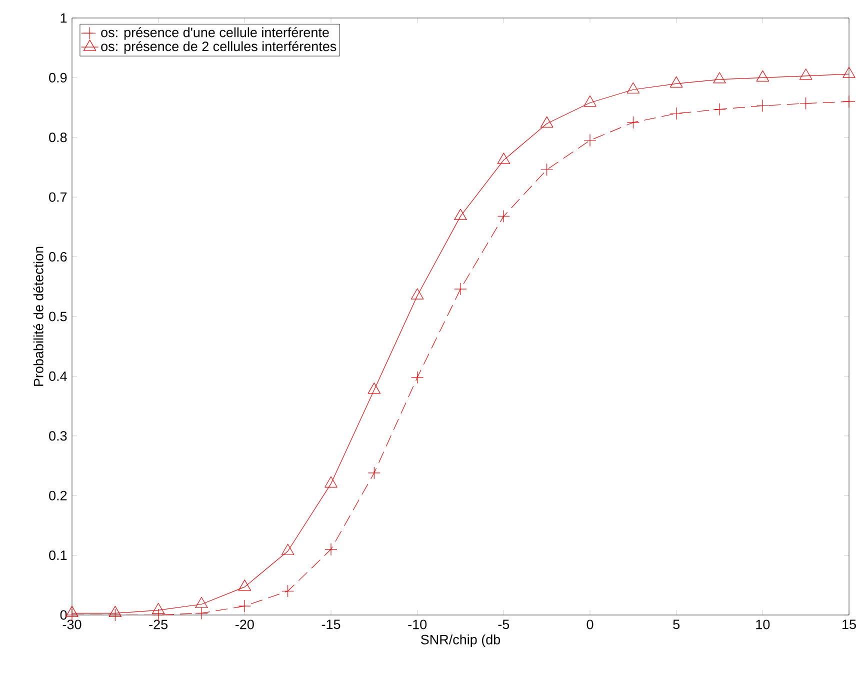 The image size is (862, 680). Describe the element at coordinates (218, 47) in the screenshot. I see `legend-label: os: présence de 2 cellules interférentes` at that location.